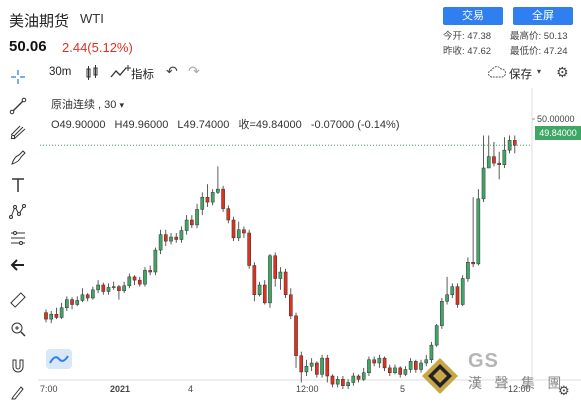 The image size is (581, 402). Describe the element at coordinates (539, 71) in the screenshot. I see `save-dropdown-icon: ▾` at that location.